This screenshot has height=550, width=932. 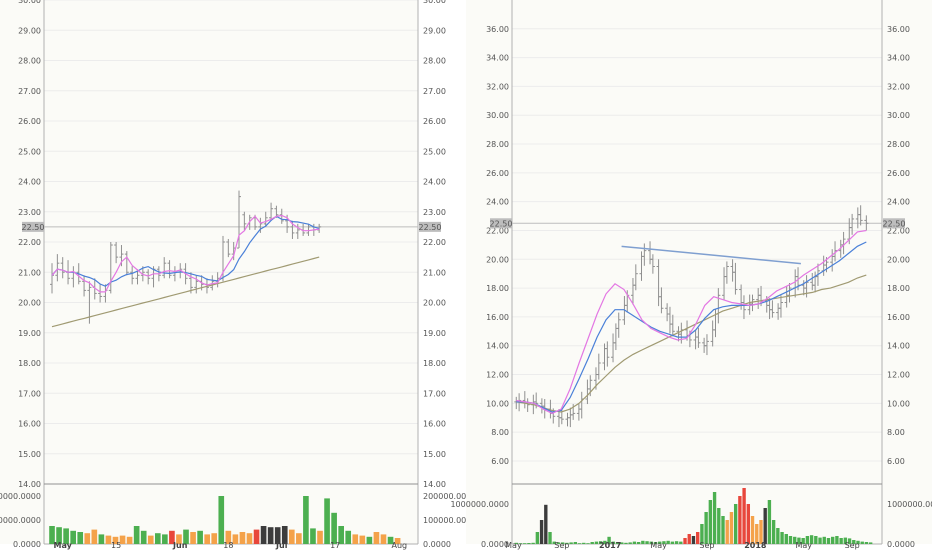 I want to click on price-tick-label-left: 36.00, so click(x=497, y=29).